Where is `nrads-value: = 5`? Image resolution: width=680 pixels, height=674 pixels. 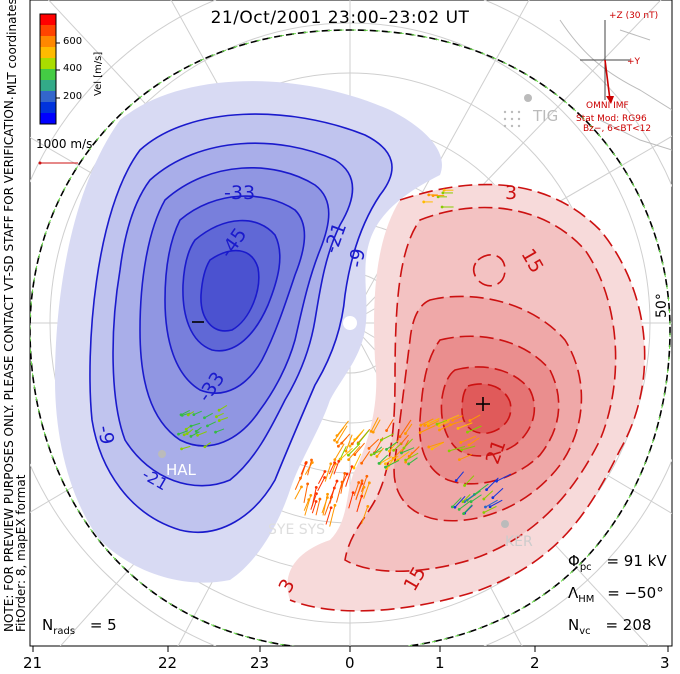 nrads-value: = 5 is located at coordinates (103, 625).